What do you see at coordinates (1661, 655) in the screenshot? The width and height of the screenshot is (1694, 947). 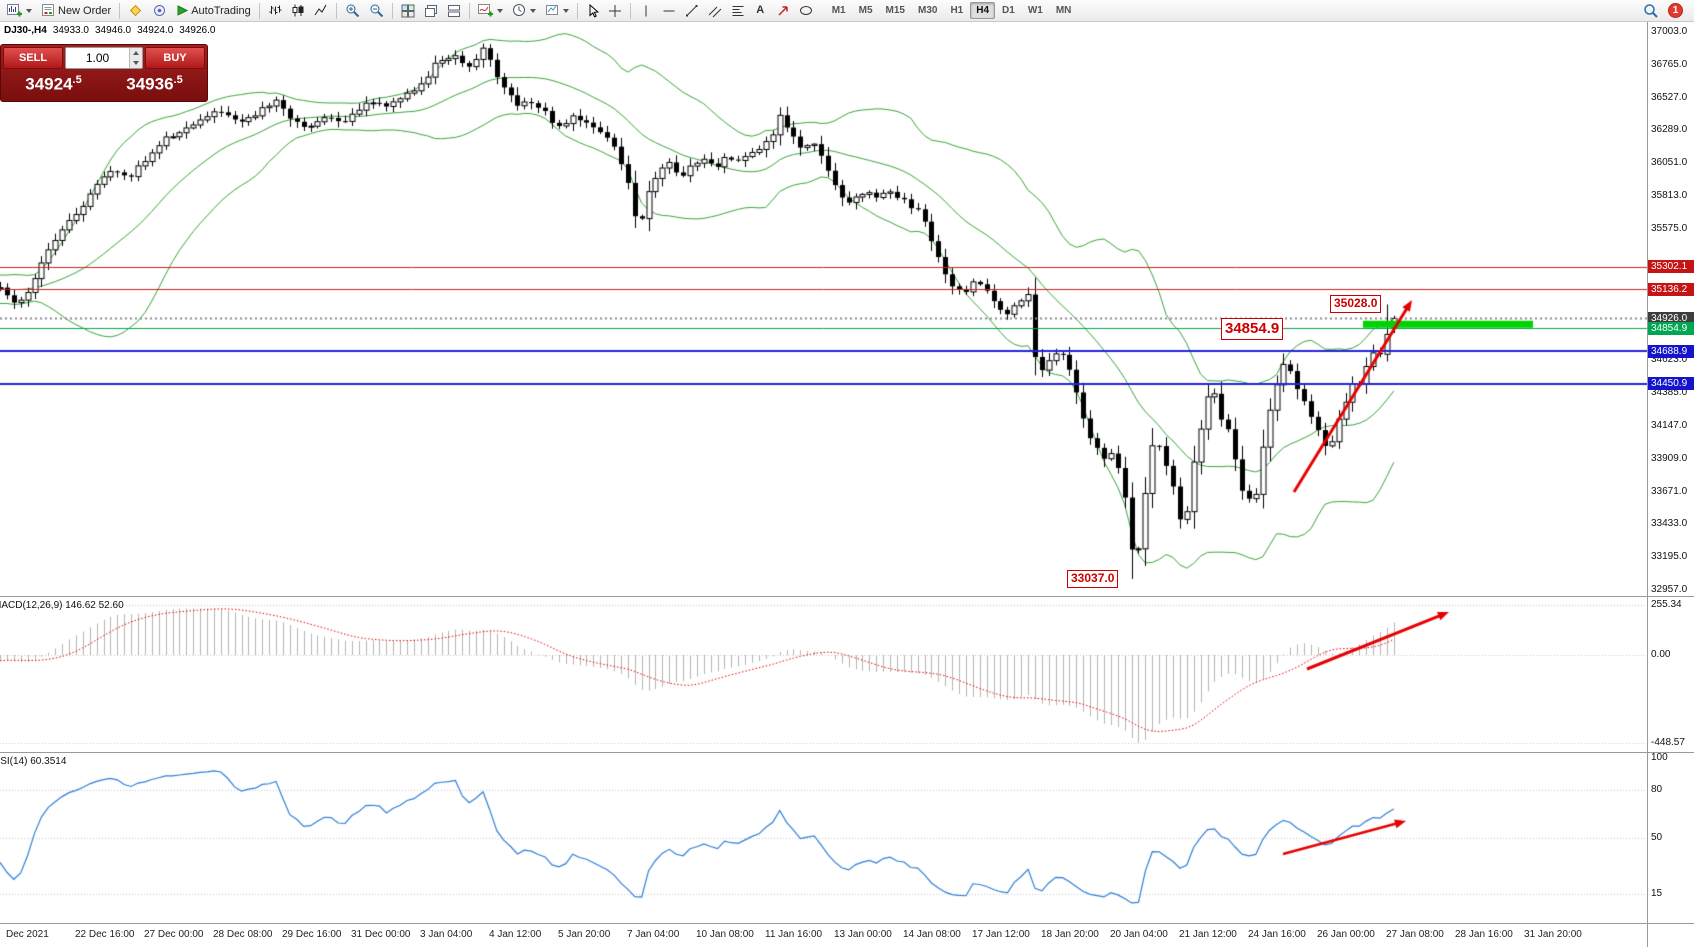 I see `macd-axis-label: 0.00` at bounding box center [1661, 655].